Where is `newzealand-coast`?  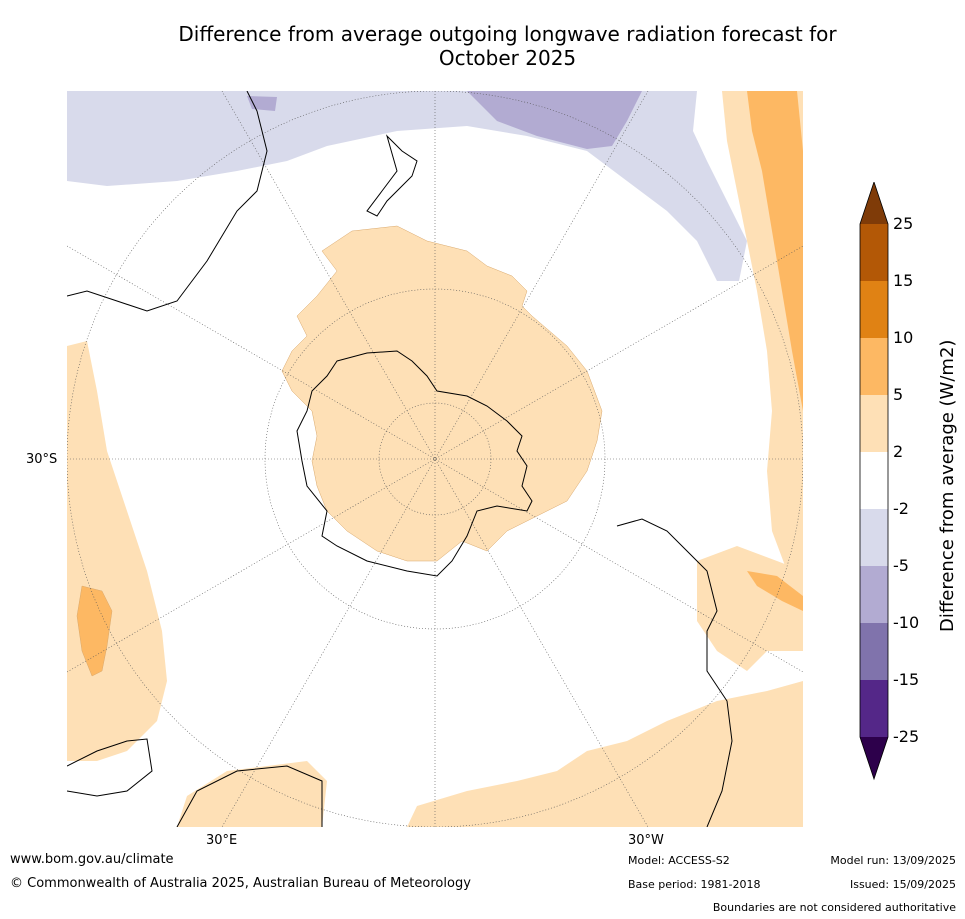
newzealand-coast is located at coordinates (392, 175).